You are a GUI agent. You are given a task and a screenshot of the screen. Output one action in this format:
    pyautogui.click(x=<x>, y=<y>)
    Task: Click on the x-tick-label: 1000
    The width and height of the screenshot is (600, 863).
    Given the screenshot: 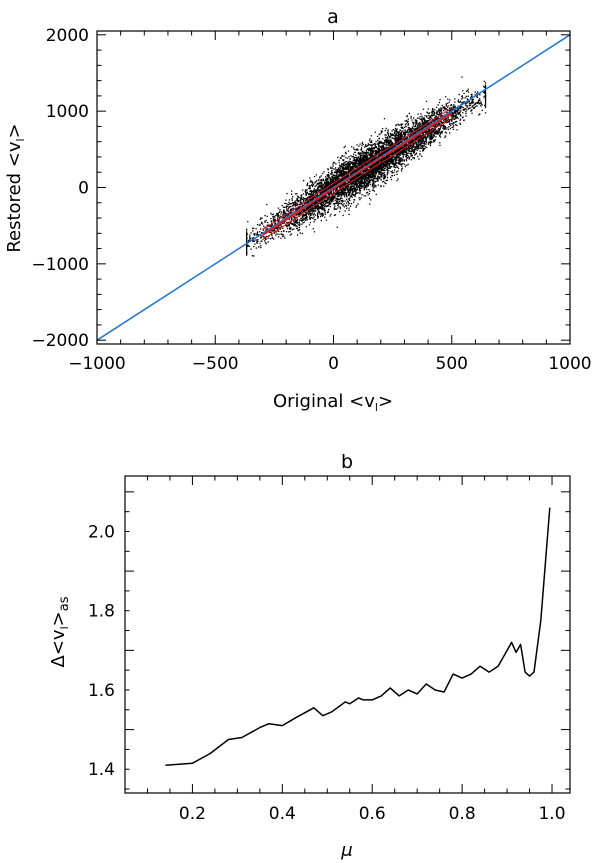 What is the action you would take?
    pyautogui.click(x=569, y=364)
    